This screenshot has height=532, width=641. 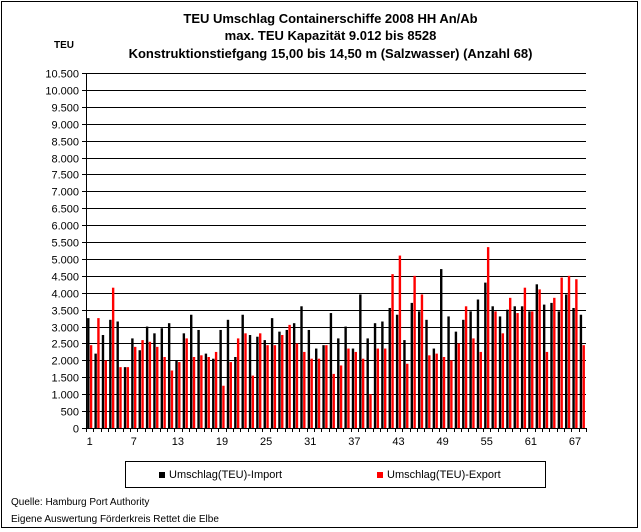 I want to click on x-tick-label: 43, so click(x=398, y=442).